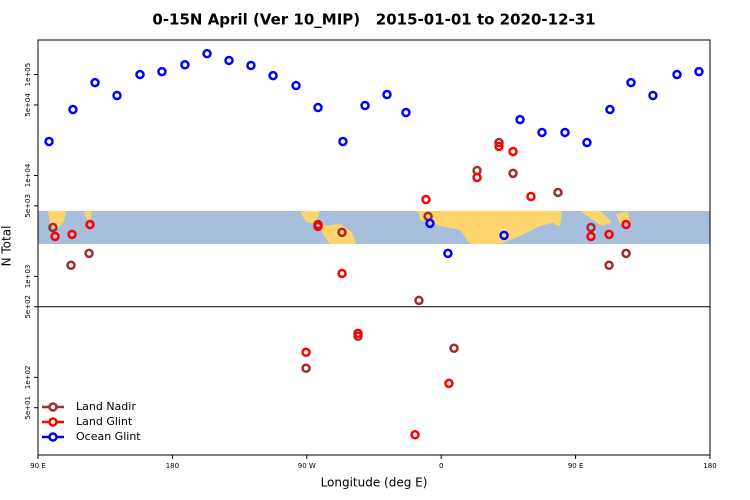  Describe the element at coordinates (106, 406) in the screenshot. I see `legend-label: Land Nadir` at that location.